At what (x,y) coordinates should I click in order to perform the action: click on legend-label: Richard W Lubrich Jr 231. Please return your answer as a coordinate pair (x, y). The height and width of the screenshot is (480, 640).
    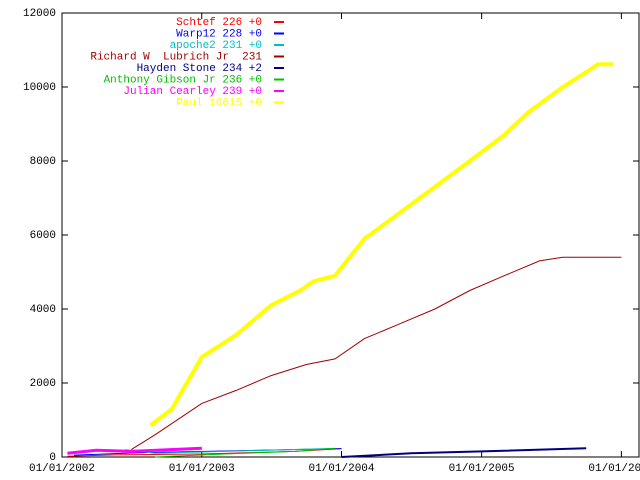
    Looking at the image, I should click on (176, 57).